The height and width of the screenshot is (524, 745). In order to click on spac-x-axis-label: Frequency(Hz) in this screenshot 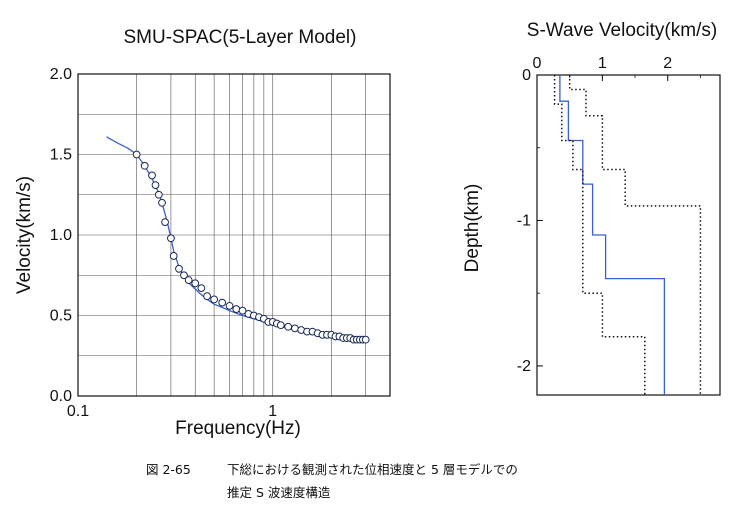, I will do `click(238, 428)`.